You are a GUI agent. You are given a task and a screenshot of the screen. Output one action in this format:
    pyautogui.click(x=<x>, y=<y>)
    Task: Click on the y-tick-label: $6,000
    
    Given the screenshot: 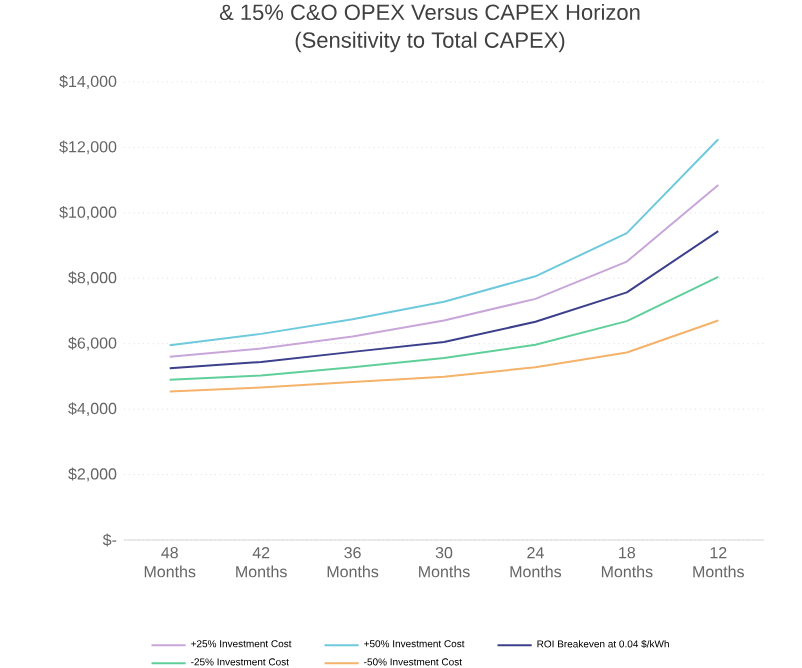 What is the action you would take?
    pyautogui.click(x=92, y=343)
    